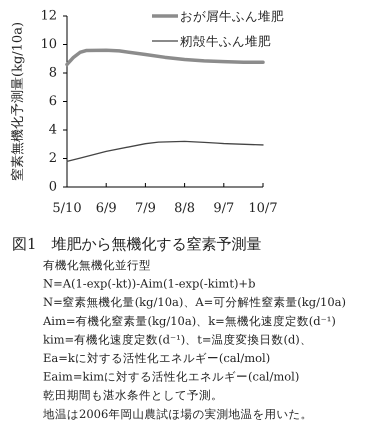  Describe the element at coordinates (145, 208) in the screenshot. I see `x-tick-label: 7/9` at that location.